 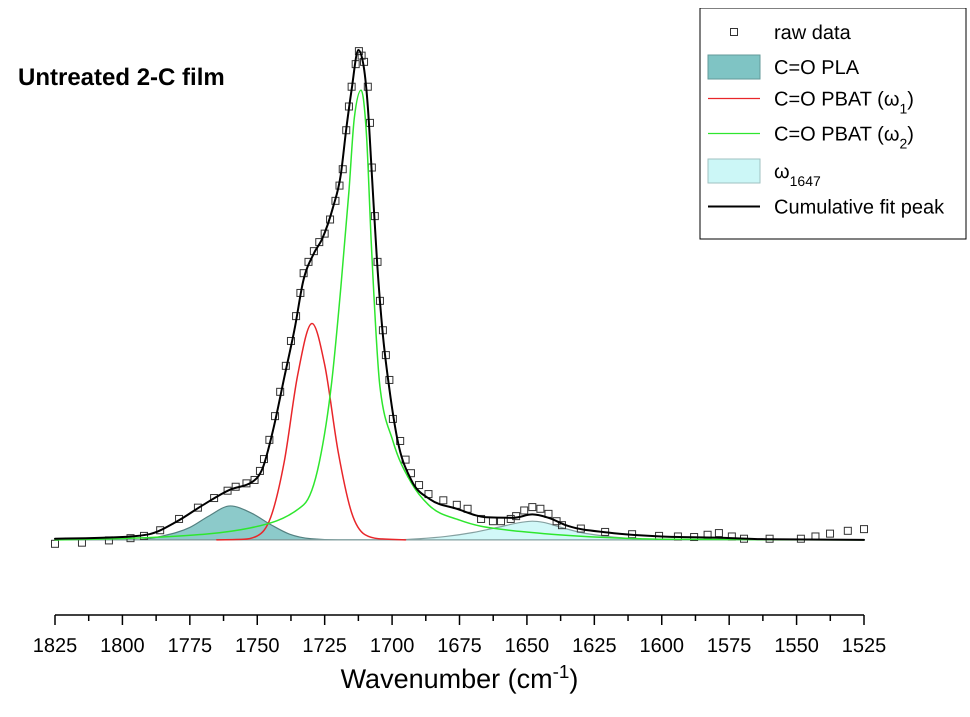 I want to click on x-tick-label: 1700, so click(x=392, y=646).